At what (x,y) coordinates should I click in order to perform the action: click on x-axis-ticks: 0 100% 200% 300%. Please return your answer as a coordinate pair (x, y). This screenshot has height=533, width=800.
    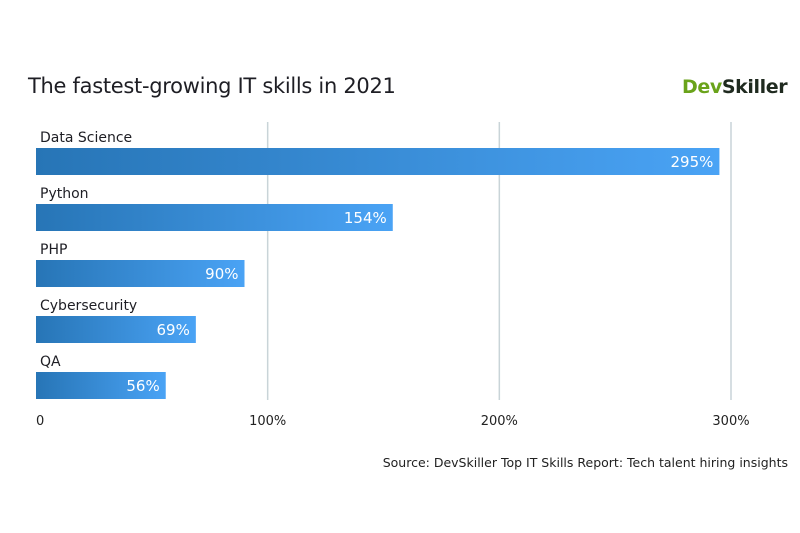
    Looking at the image, I should click on (393, 421).